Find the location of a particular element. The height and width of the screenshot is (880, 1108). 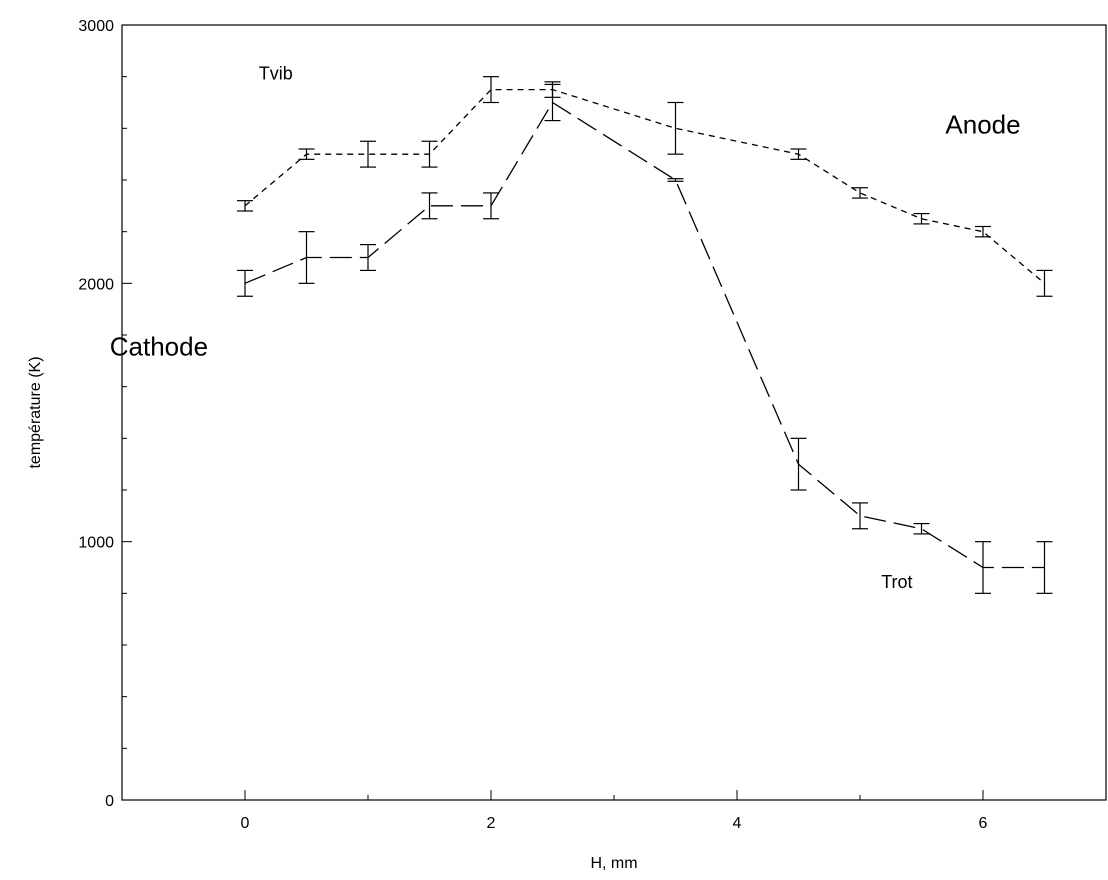

x-tick-label: 2 is located at coordinates (491, 823).